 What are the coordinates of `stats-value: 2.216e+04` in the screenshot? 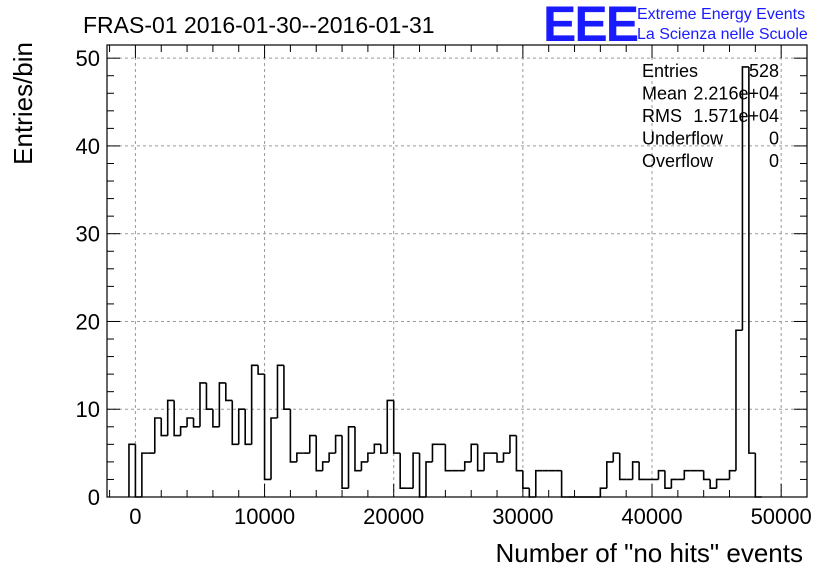 It's located at (736, 94).